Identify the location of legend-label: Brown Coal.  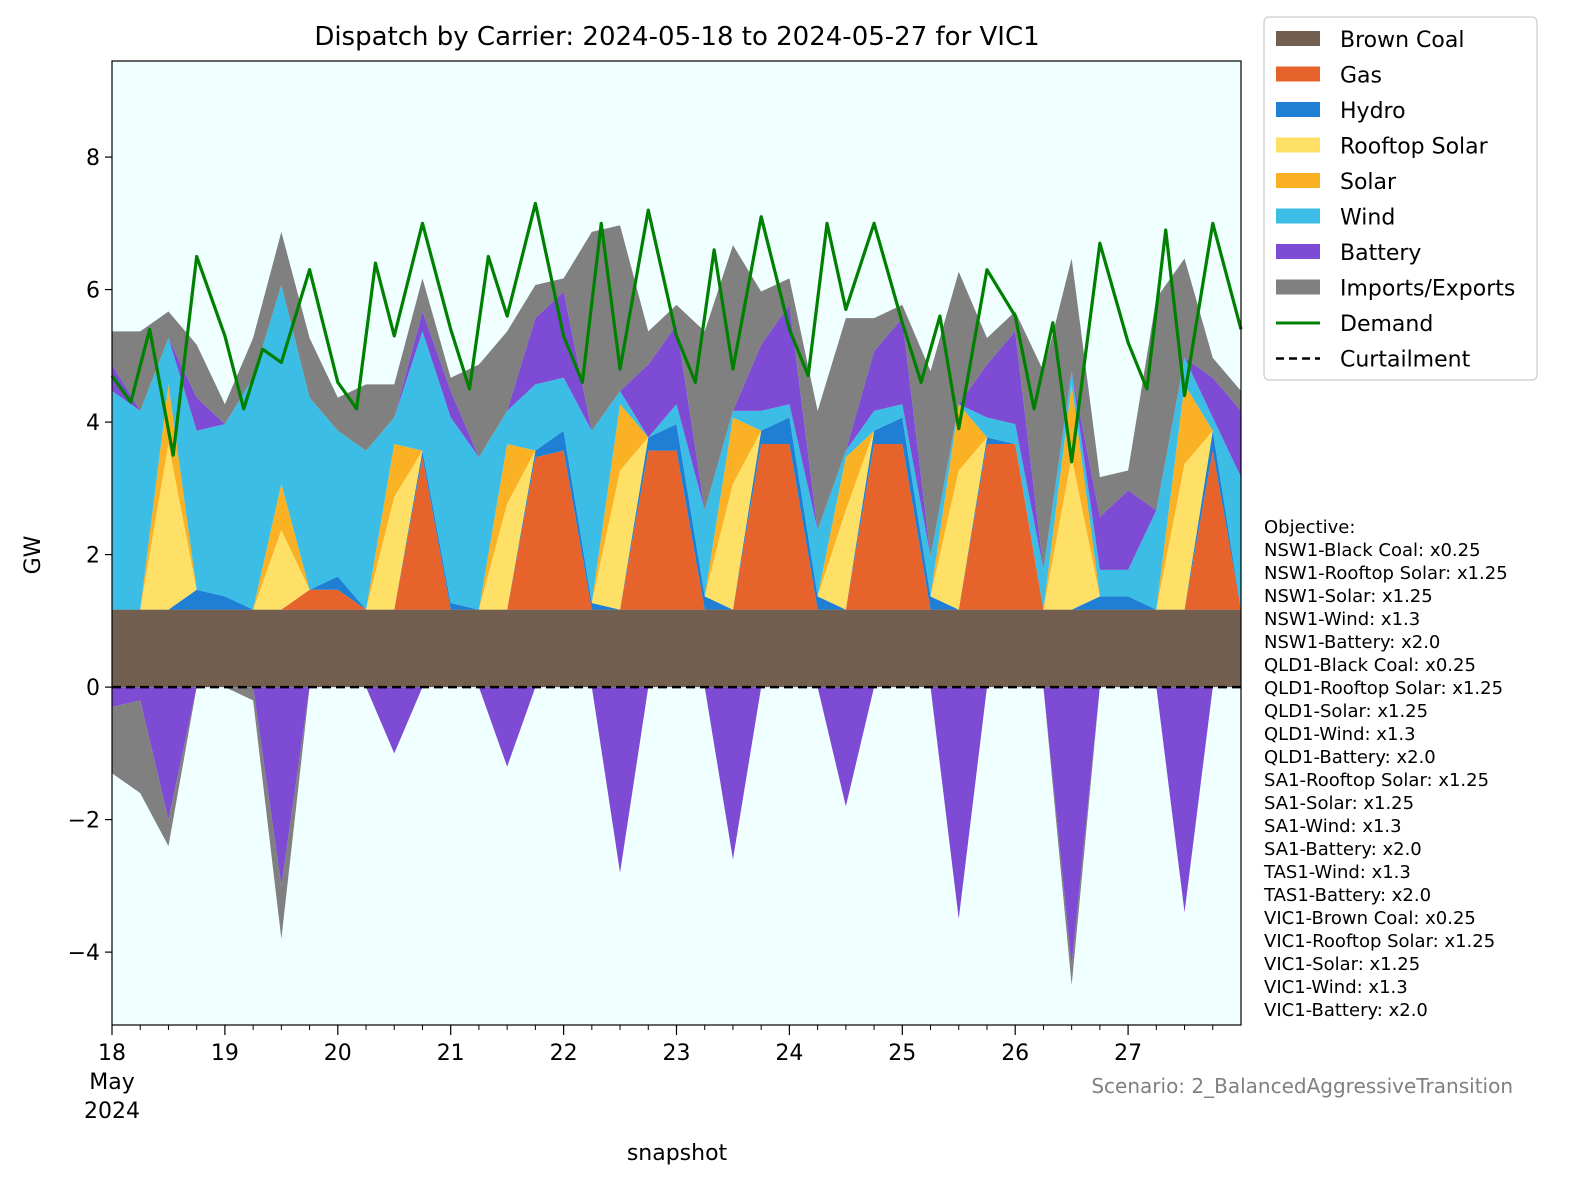
(1402, 40).